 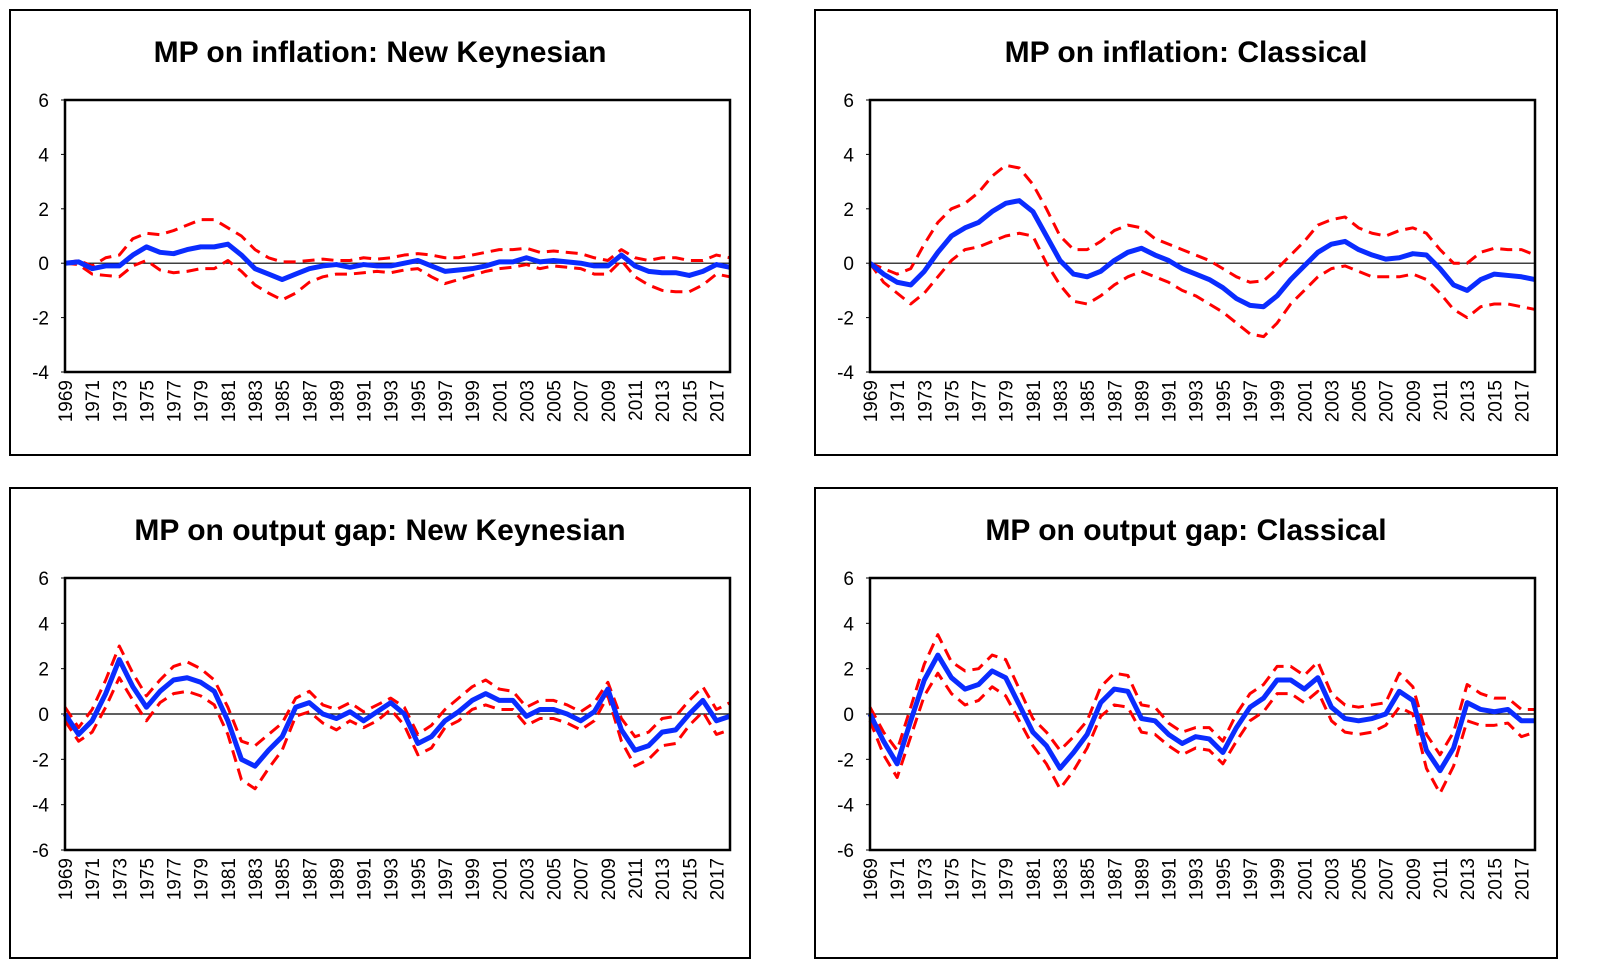 What do you see at coordinates (1185, 530) in the screenshot?
I see `chart-title: MP on output gap: Classical` at bounding box center [1185, 530].